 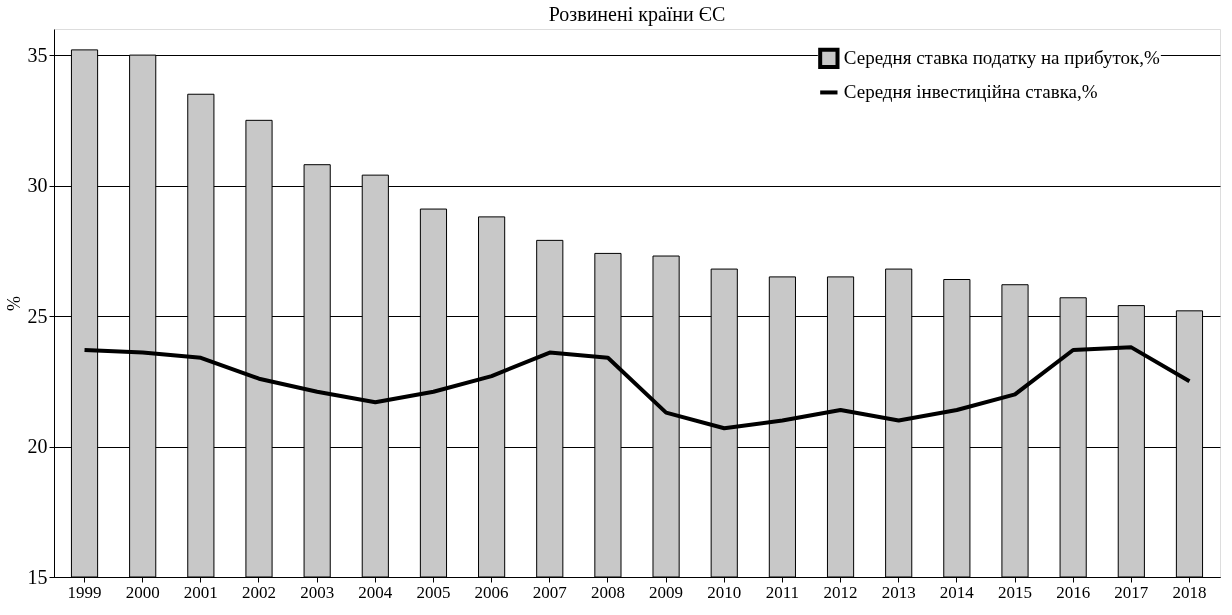 I want to click on y-tick-label: 30, so click(x=37, y=185).